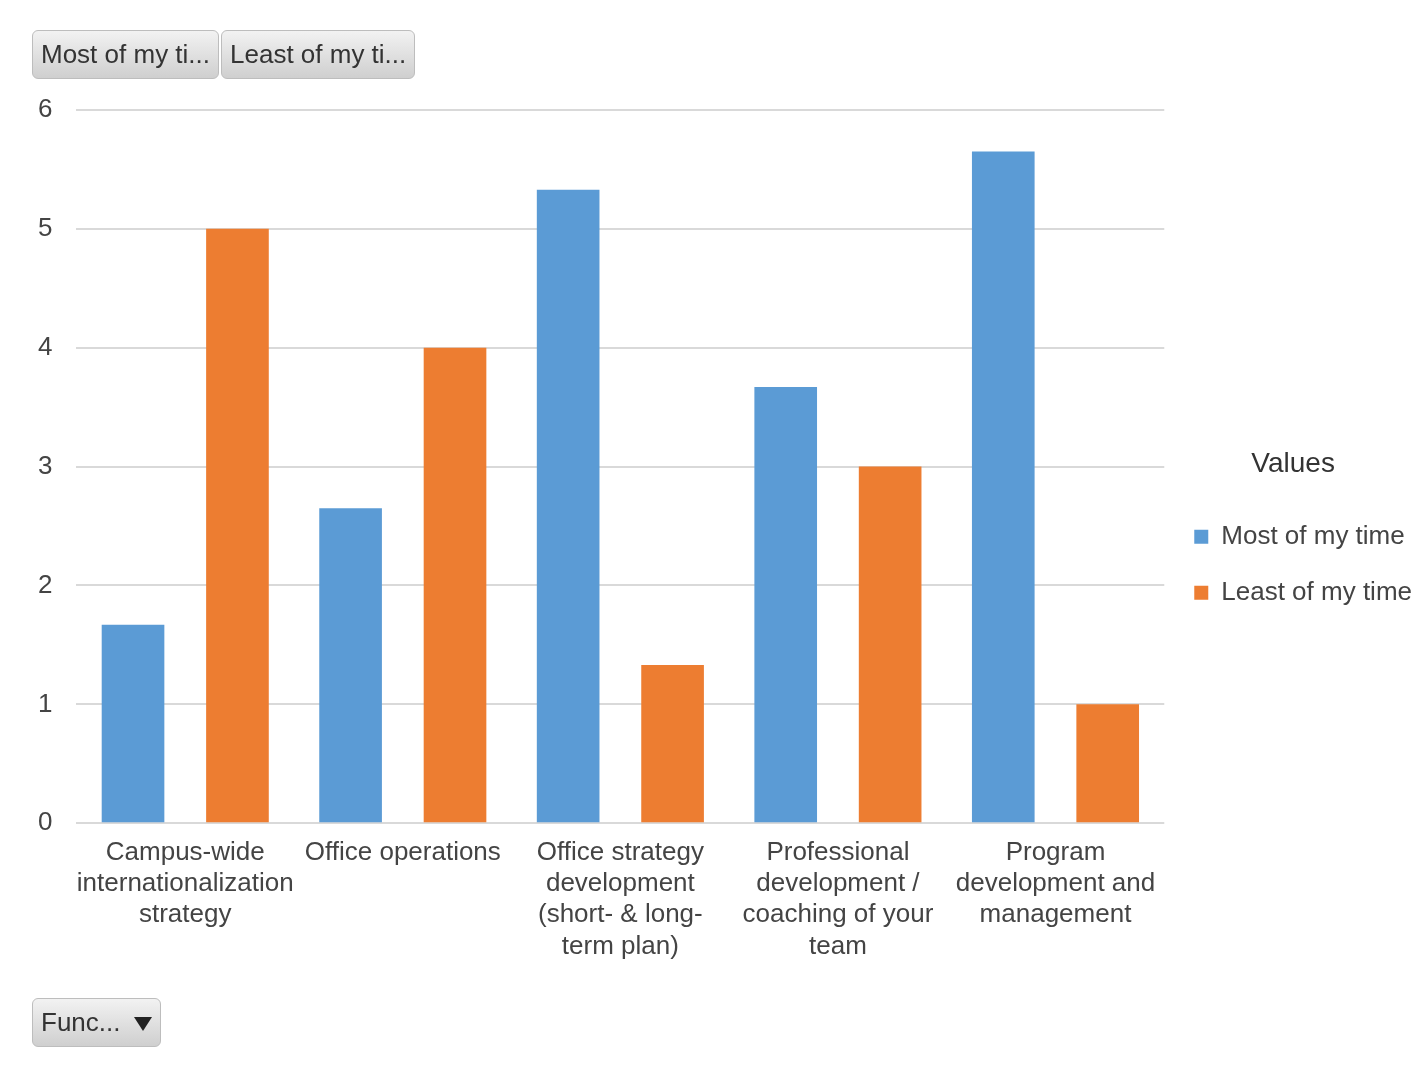 The image size is (1426, 1071). Describe the element at coordinates (45, 583) in the screenshot. I see `y-tick-label: 2` at that location.